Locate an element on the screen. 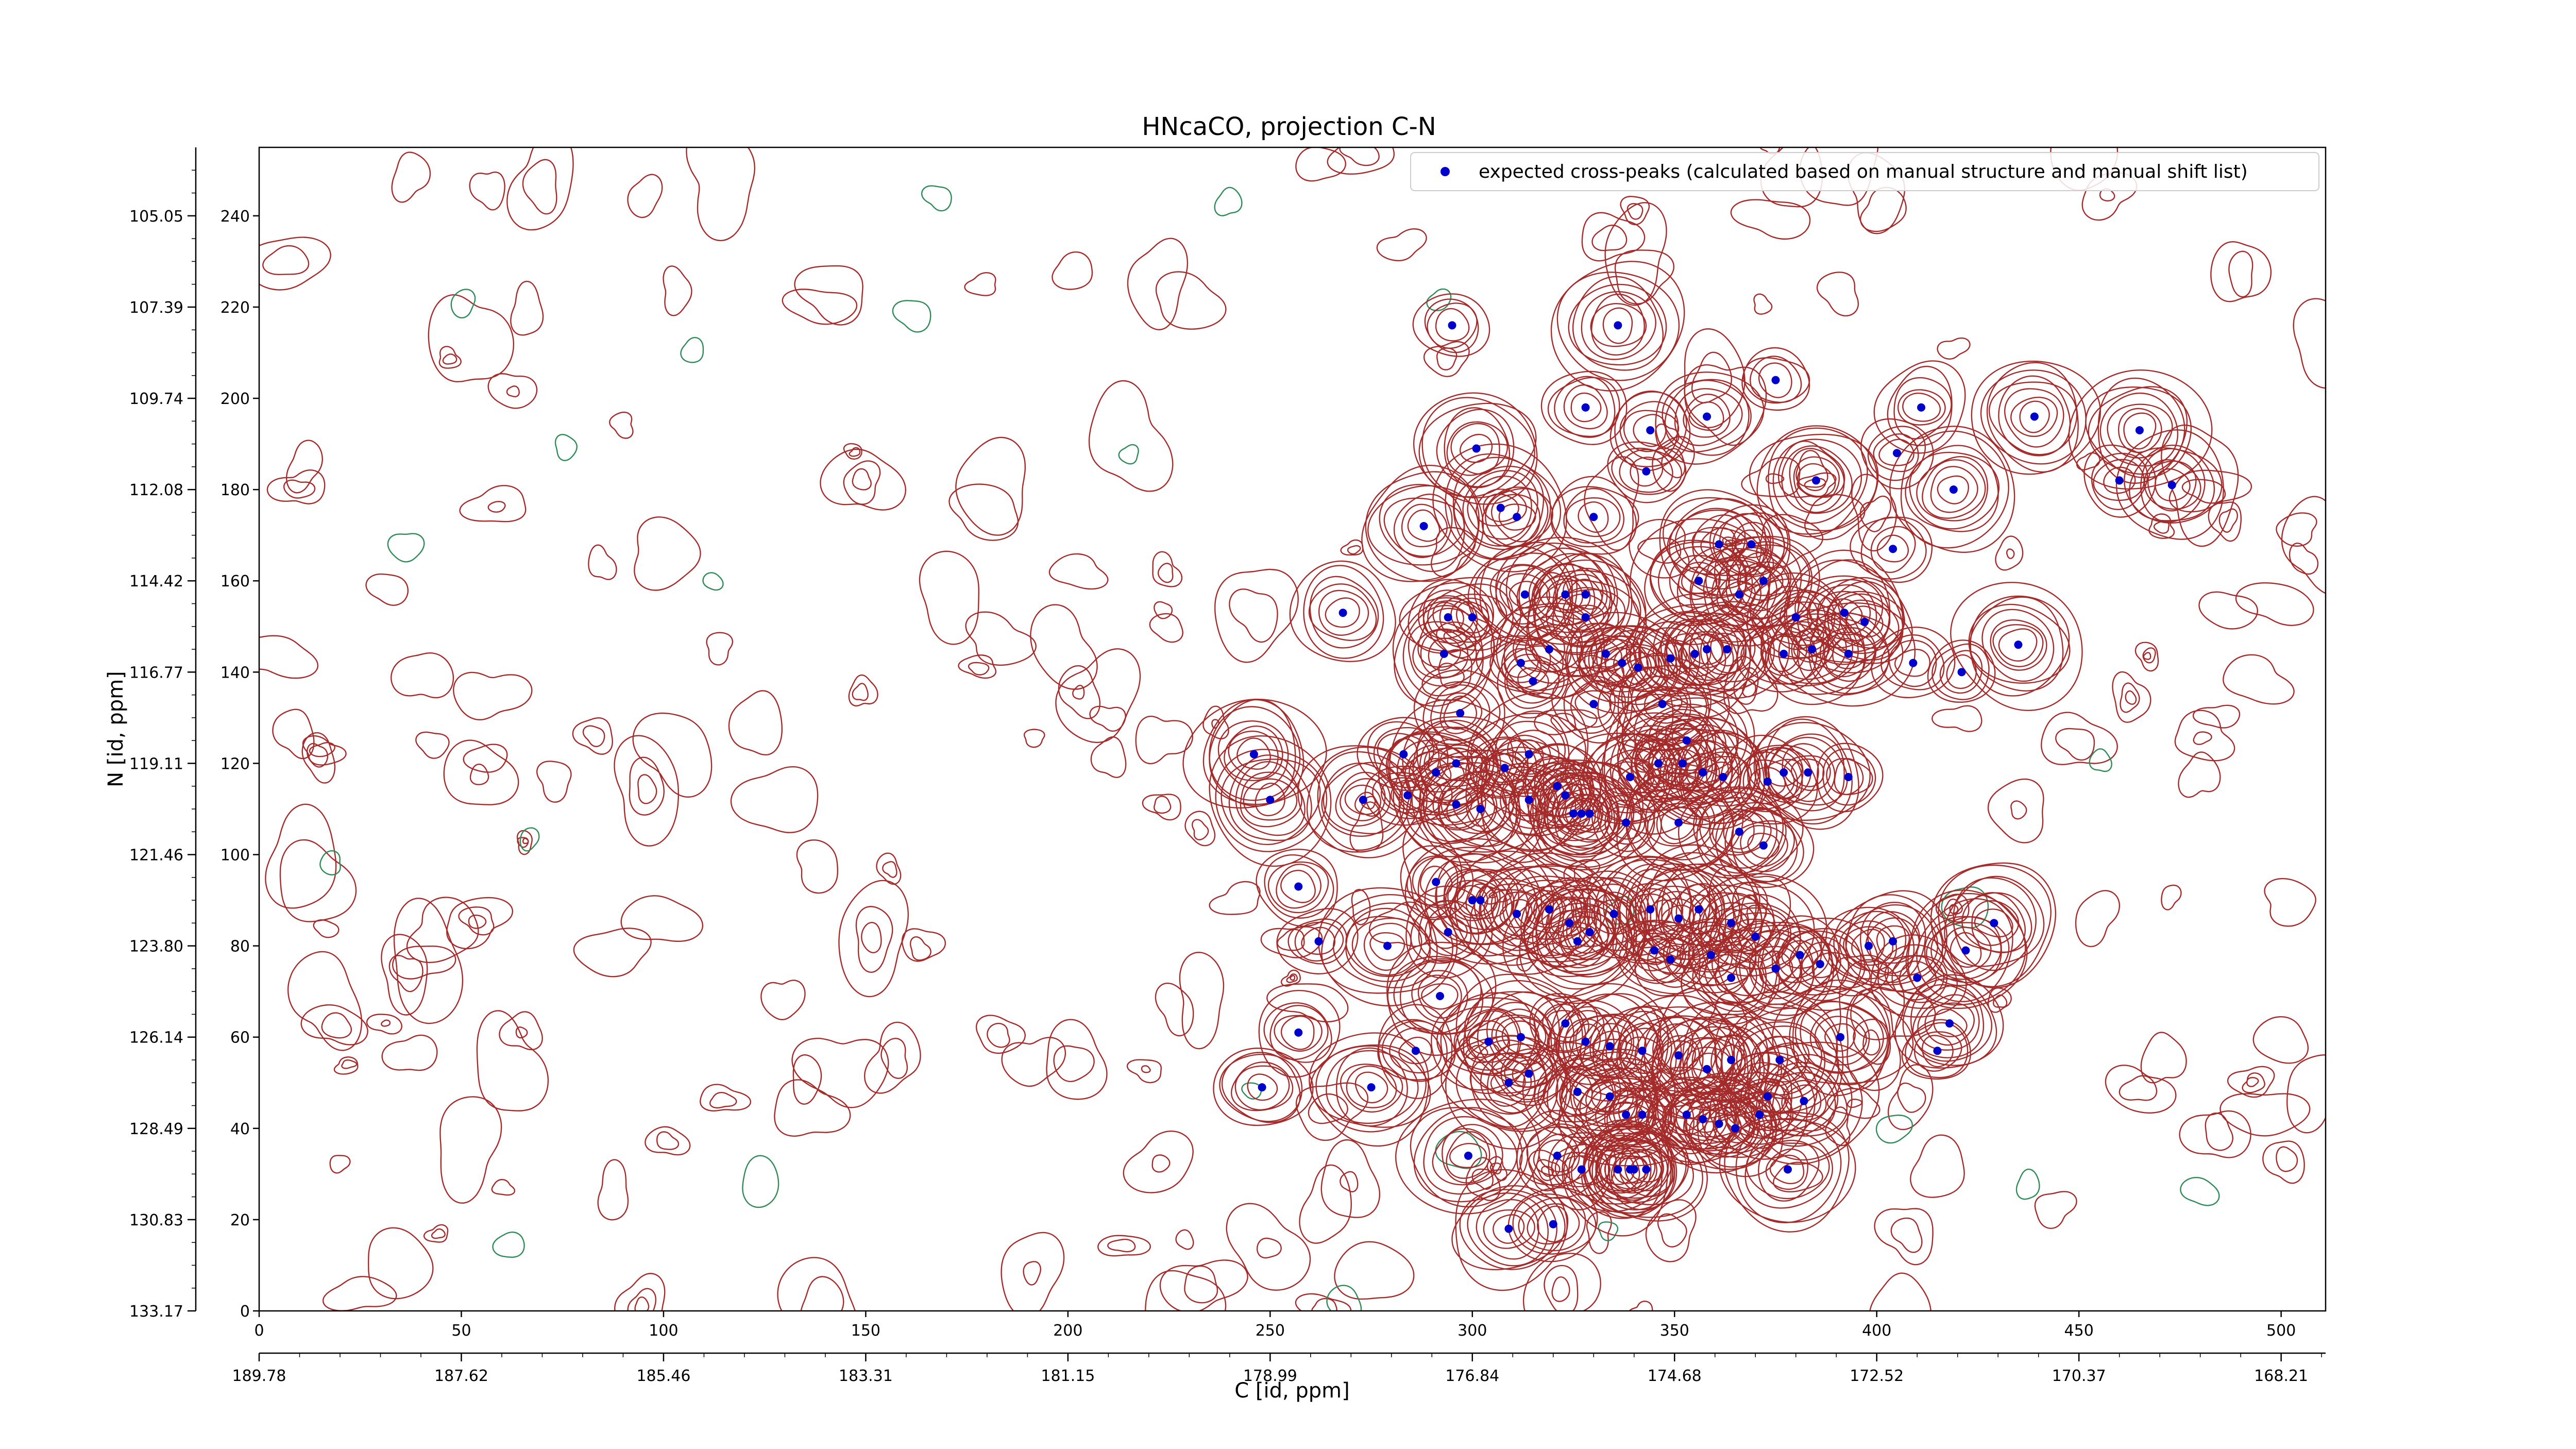 This screenshot has height=1449, width=2576. y-ppm-tick-label: 107.39 is located at coordinates (156, 308).